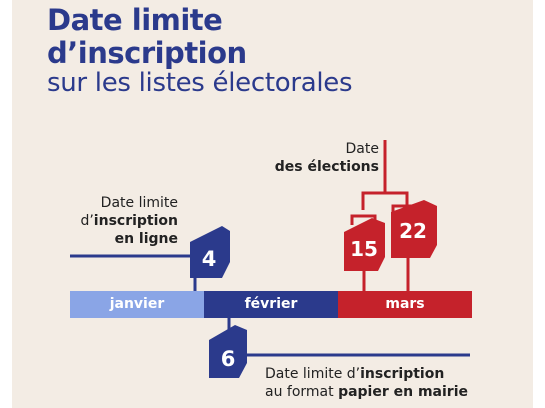 This screenshot has width=545, height=408. I want to click on online-label-line-3: en ligne, so click(146, 239).